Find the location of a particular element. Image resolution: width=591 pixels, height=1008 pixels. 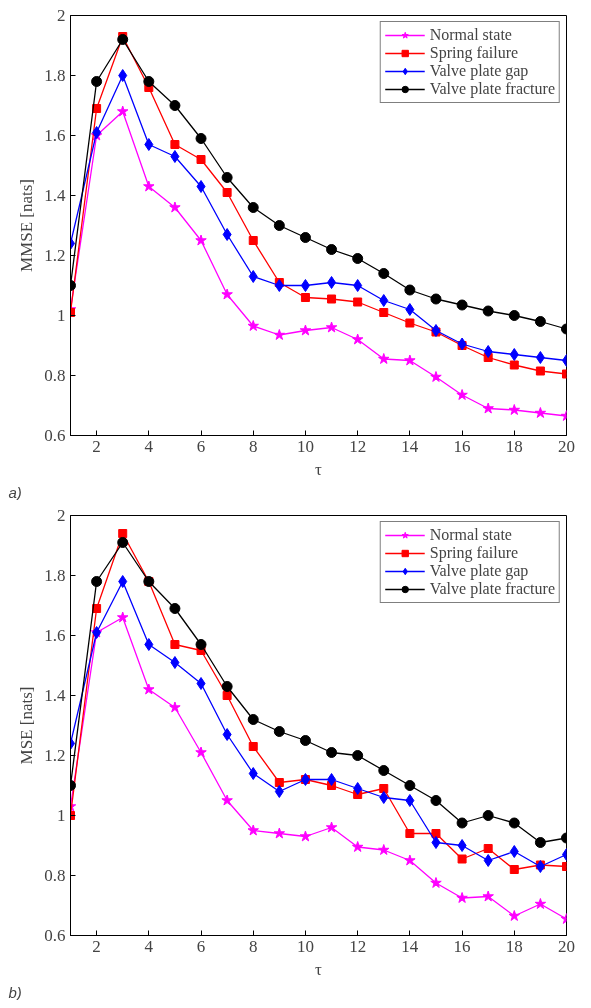

y-axis-title: MMSE [nats] is located at coordinates (27, 225).